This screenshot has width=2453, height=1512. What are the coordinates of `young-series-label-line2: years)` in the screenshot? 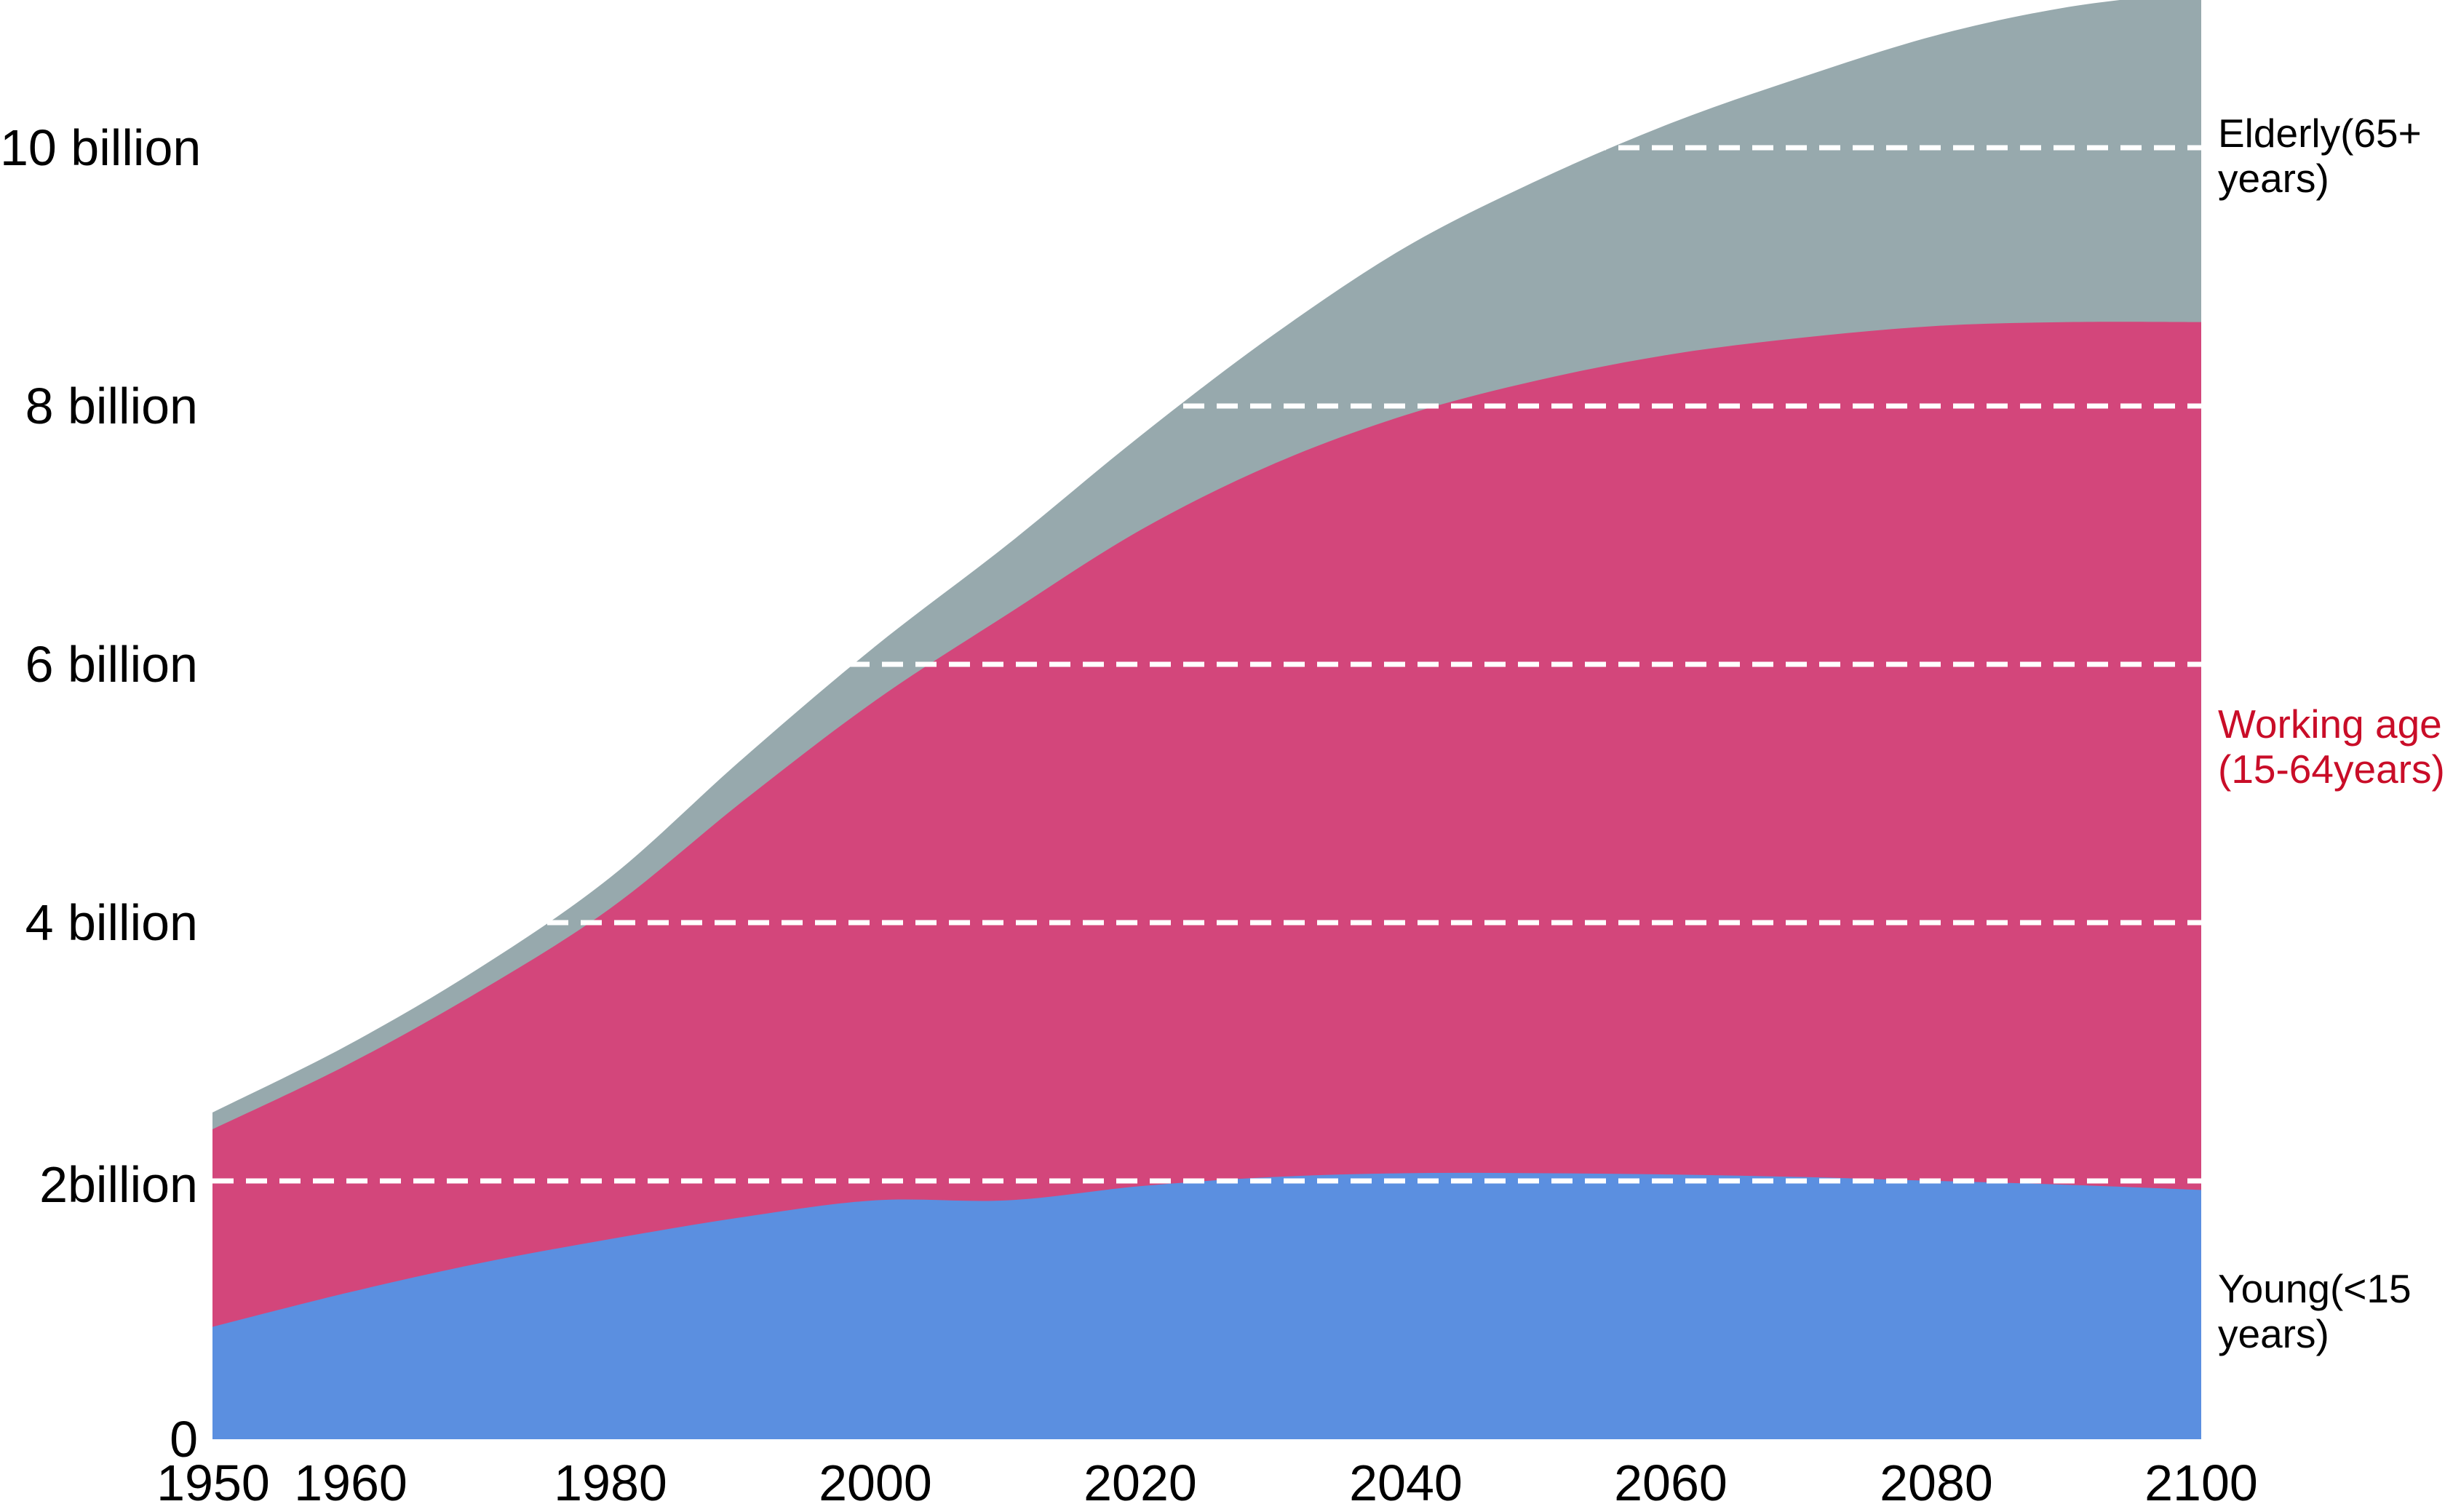 It's located at (2273, 1333).